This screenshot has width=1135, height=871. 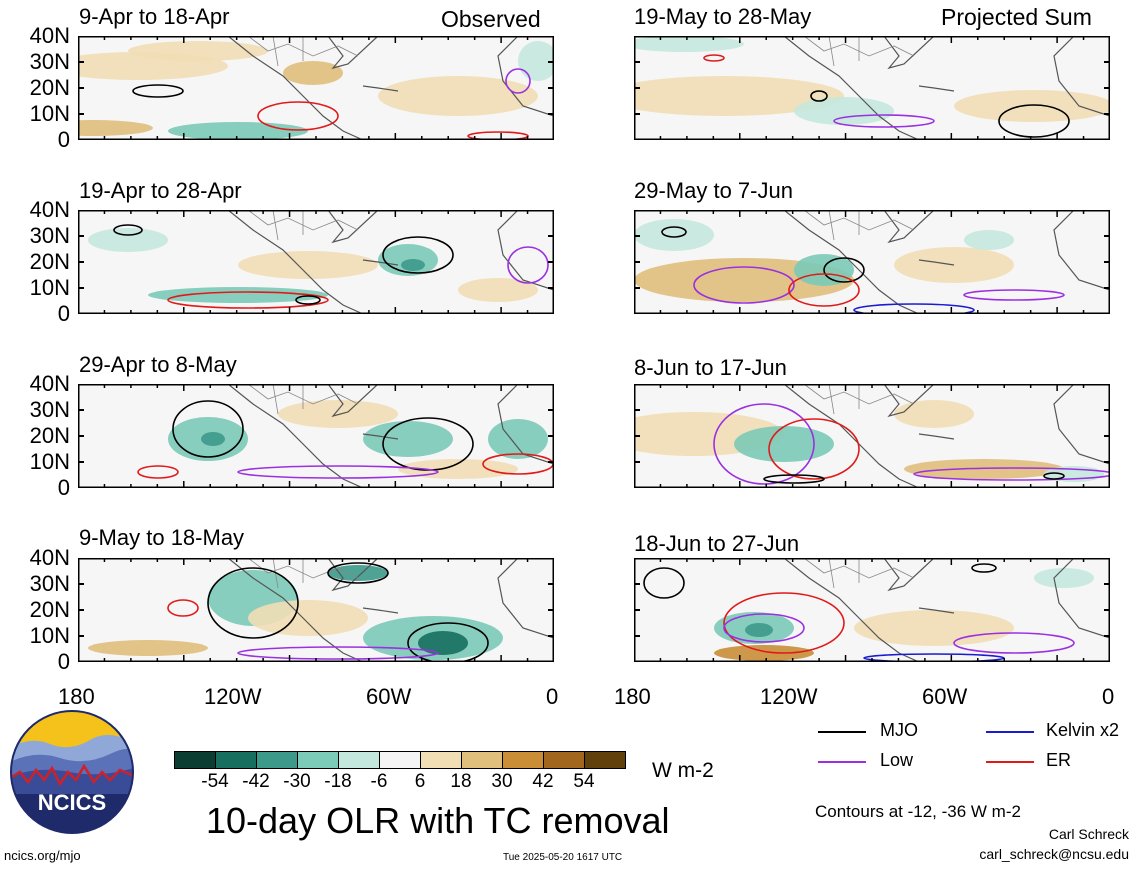 What do you see at coordinates (1016, 17) in the screenshot?
I see `projected-sum-header: Projected Sum` at bounding box center [1016, 17].